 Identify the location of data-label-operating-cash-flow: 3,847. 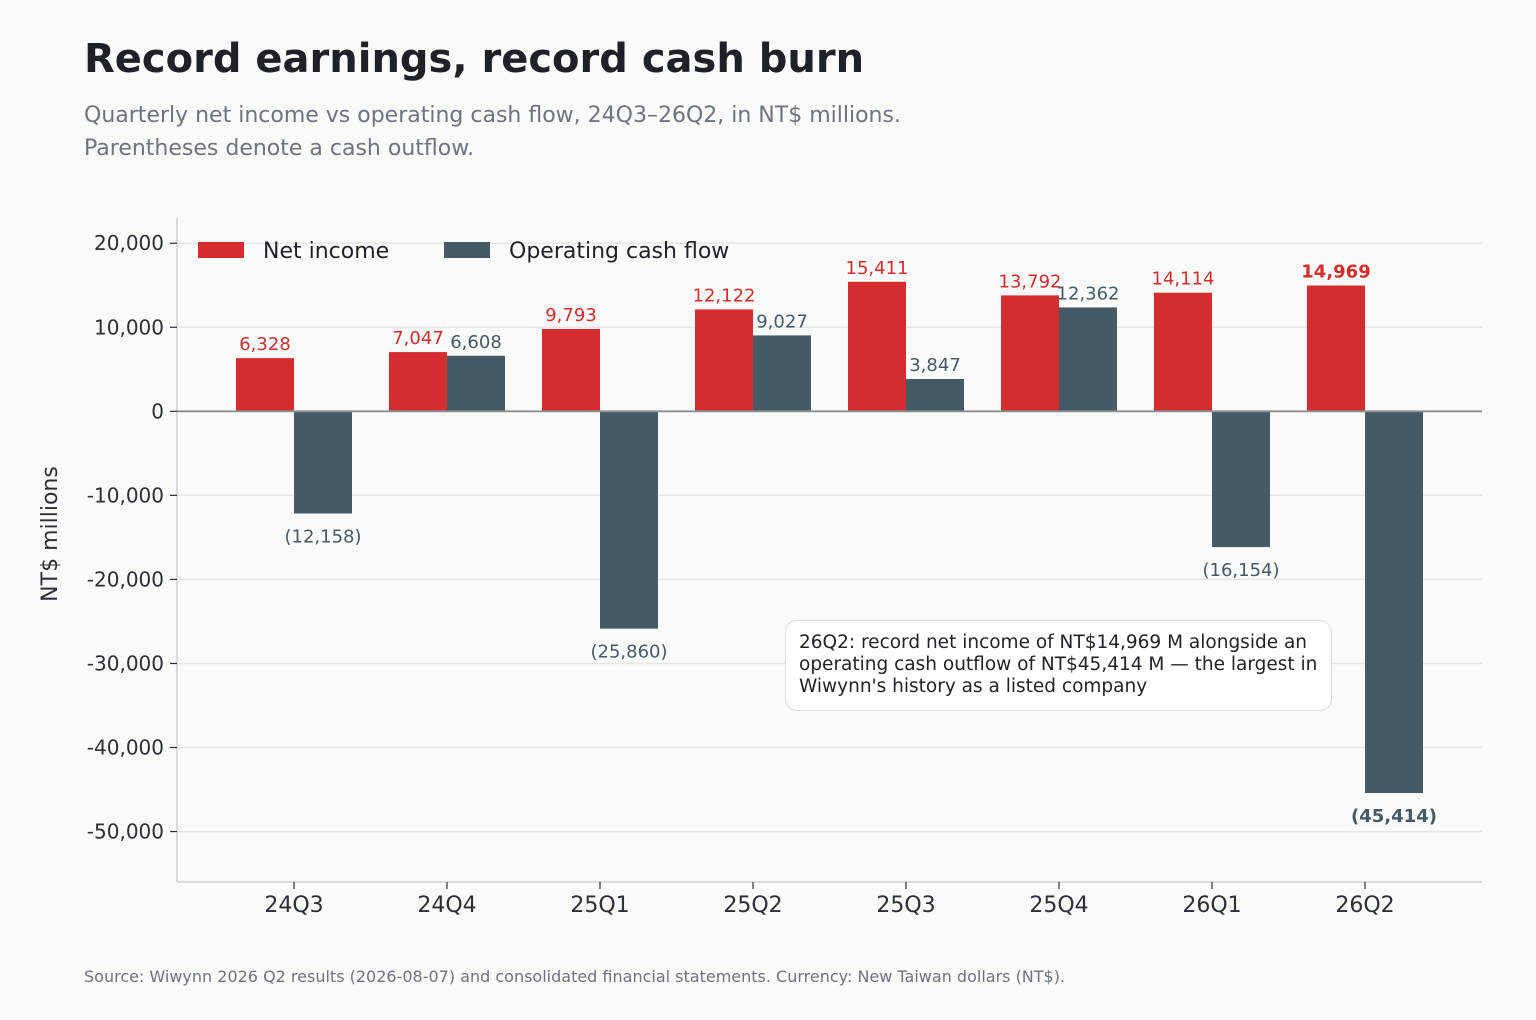
(935, 365).